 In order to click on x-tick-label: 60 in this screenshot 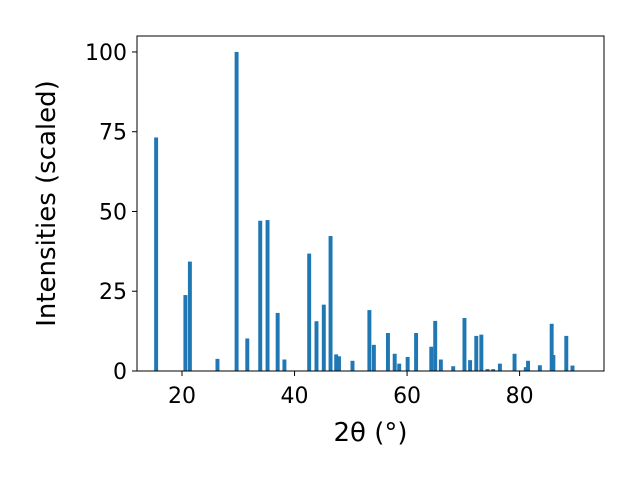, I will do `click(407, 396)`.